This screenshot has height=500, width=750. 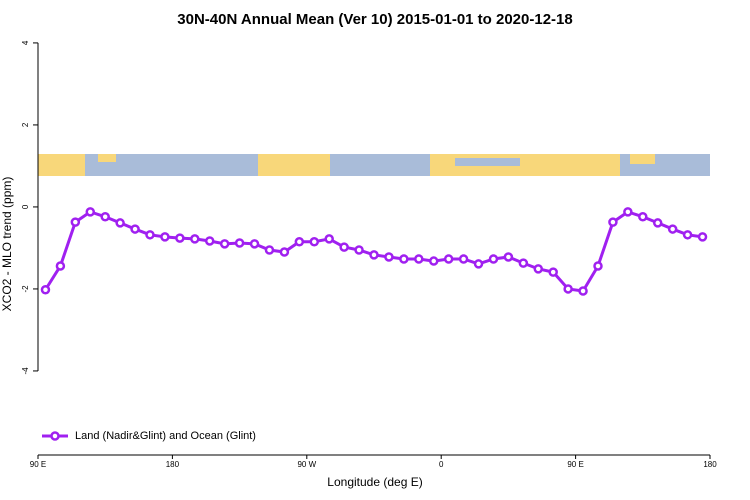 I want to click on x-tick-label: 90 W, so click(x=306, y=464).